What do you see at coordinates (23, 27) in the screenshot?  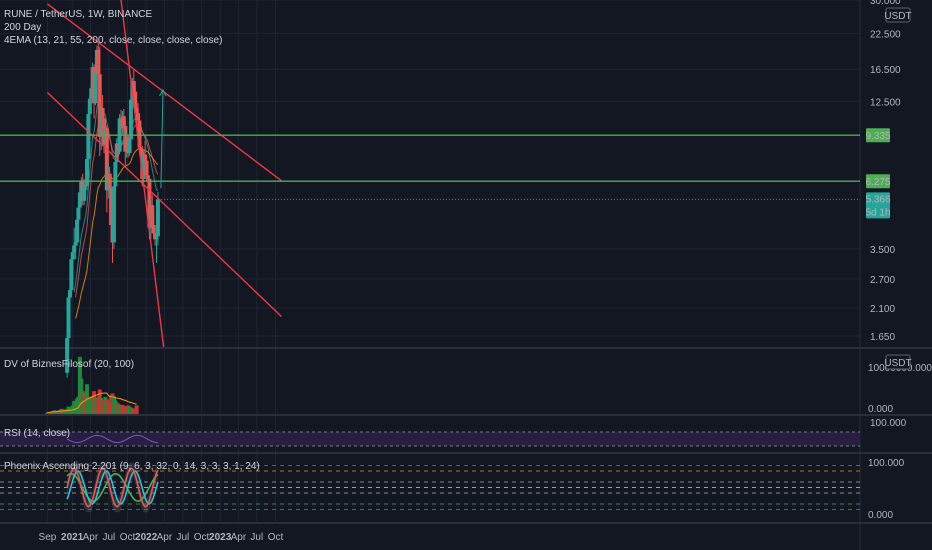 I see `ma-indicator-label: 200 Day` at bounding box center [23, 27].